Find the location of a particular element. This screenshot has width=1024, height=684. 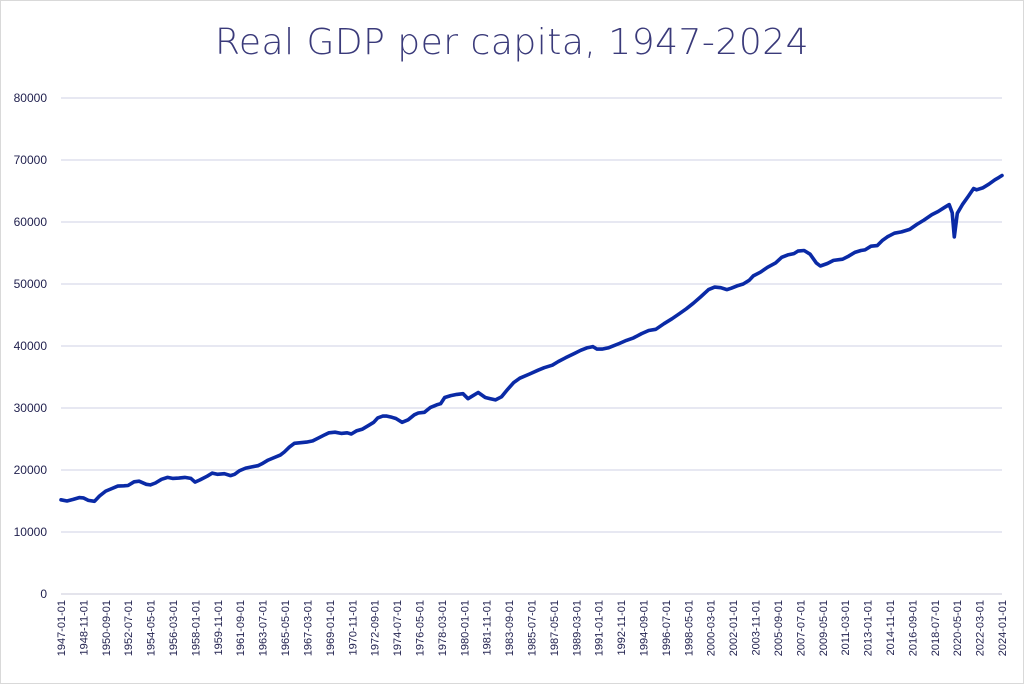

x-tick-label: 2011-03-01 is located at coordinates (846, 627).